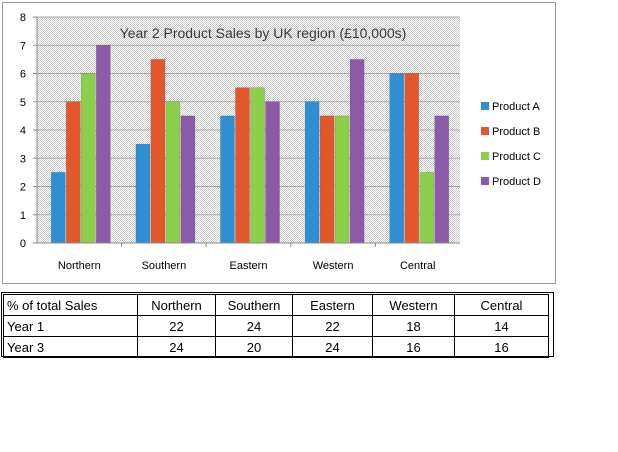  Describe the element at coordinates (70, 326) in the screenshot. I see `table-cell: Year 1` at that location.